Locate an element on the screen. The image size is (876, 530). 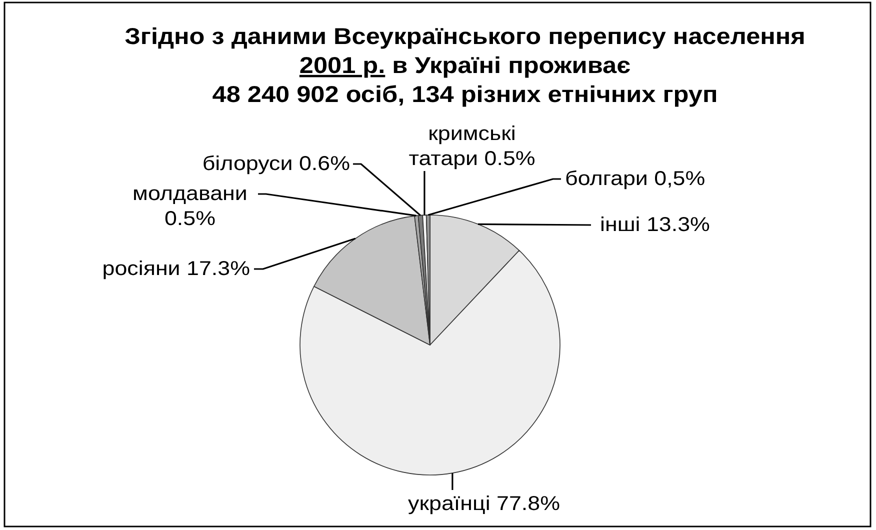
data-label: 0.5% is located at coordinates (190, 219).